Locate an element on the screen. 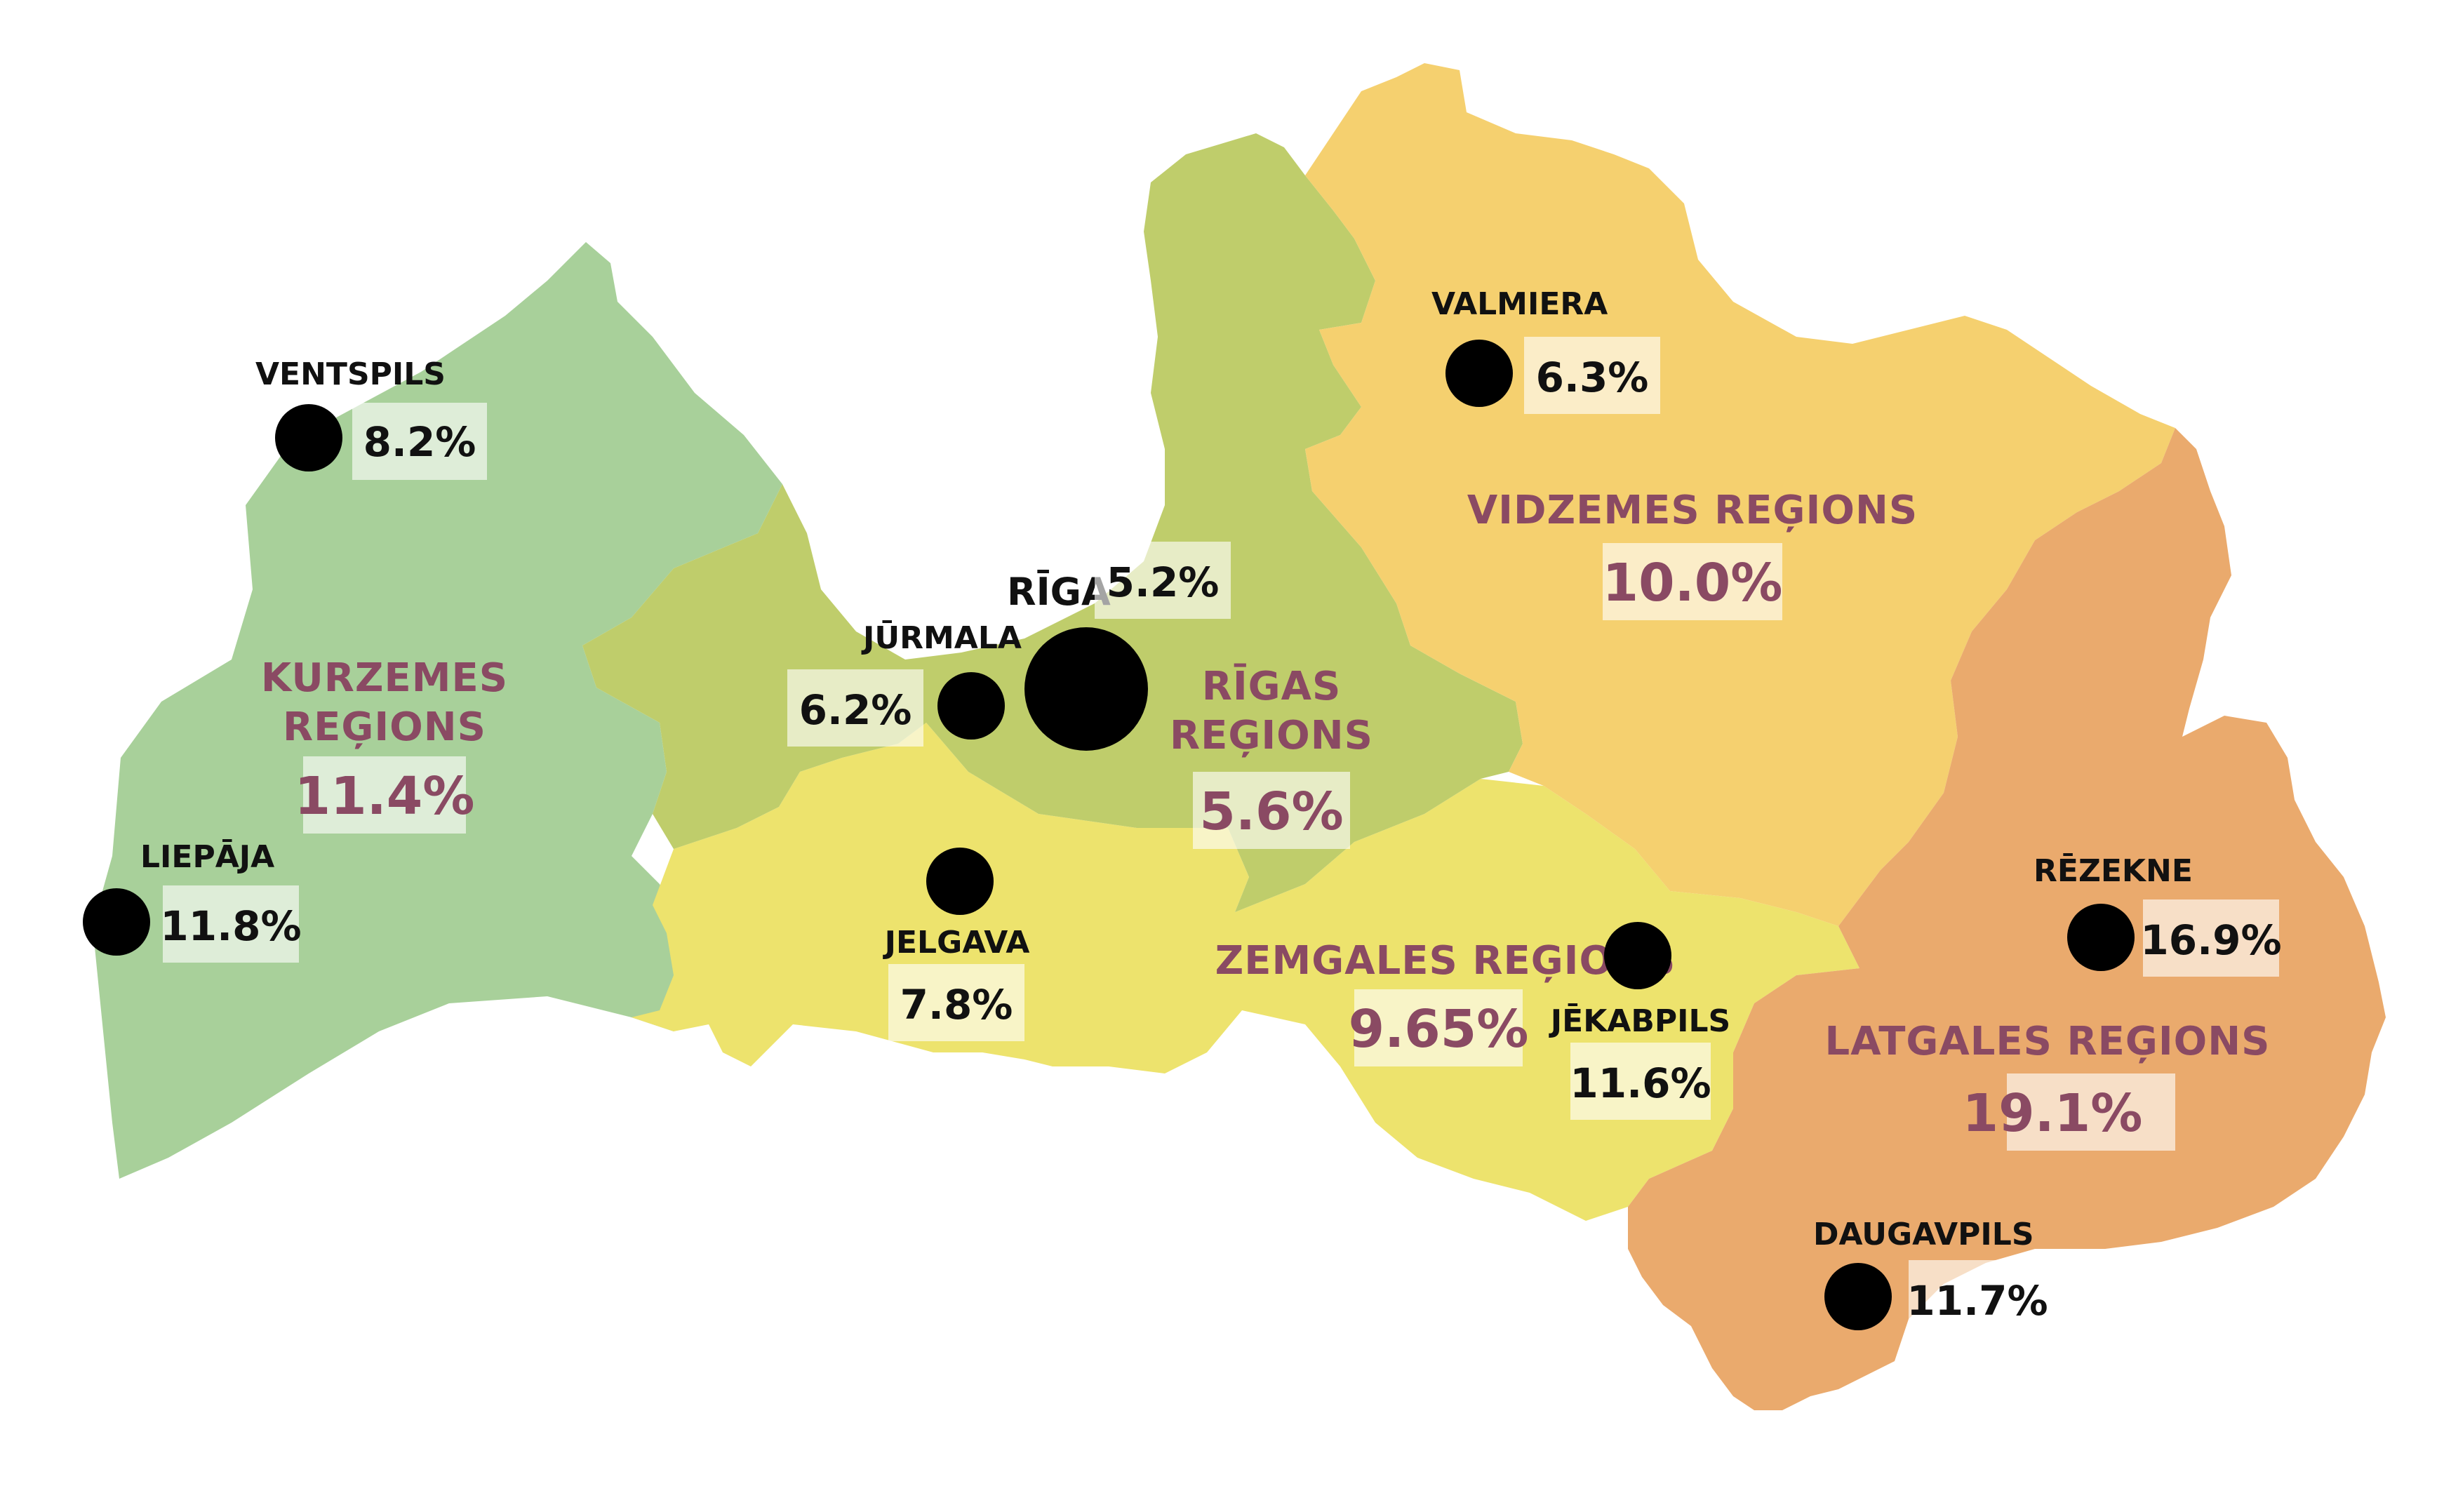  city-rezekne: RĒZEKNE 16.9% is located at coordinates (2158, 915).